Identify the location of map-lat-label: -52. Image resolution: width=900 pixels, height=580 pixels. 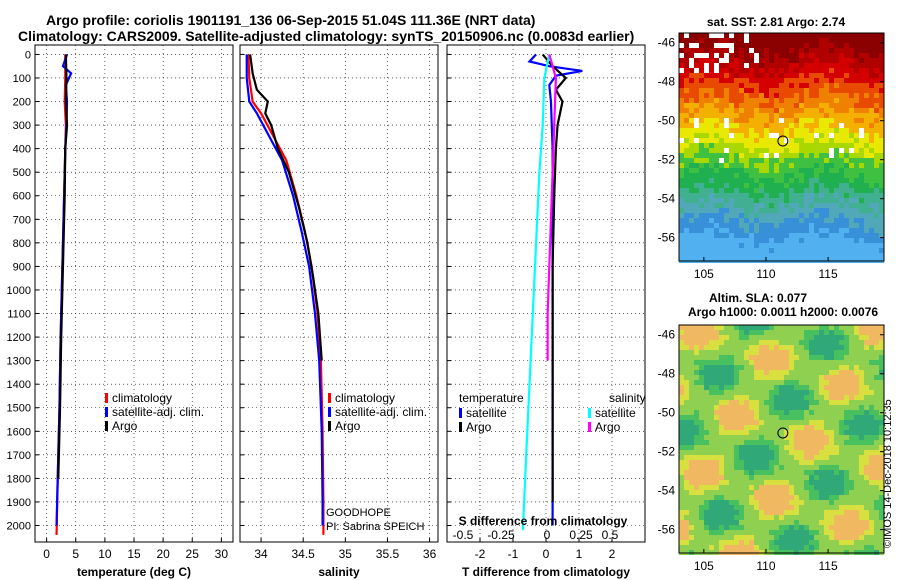
(667, 160).